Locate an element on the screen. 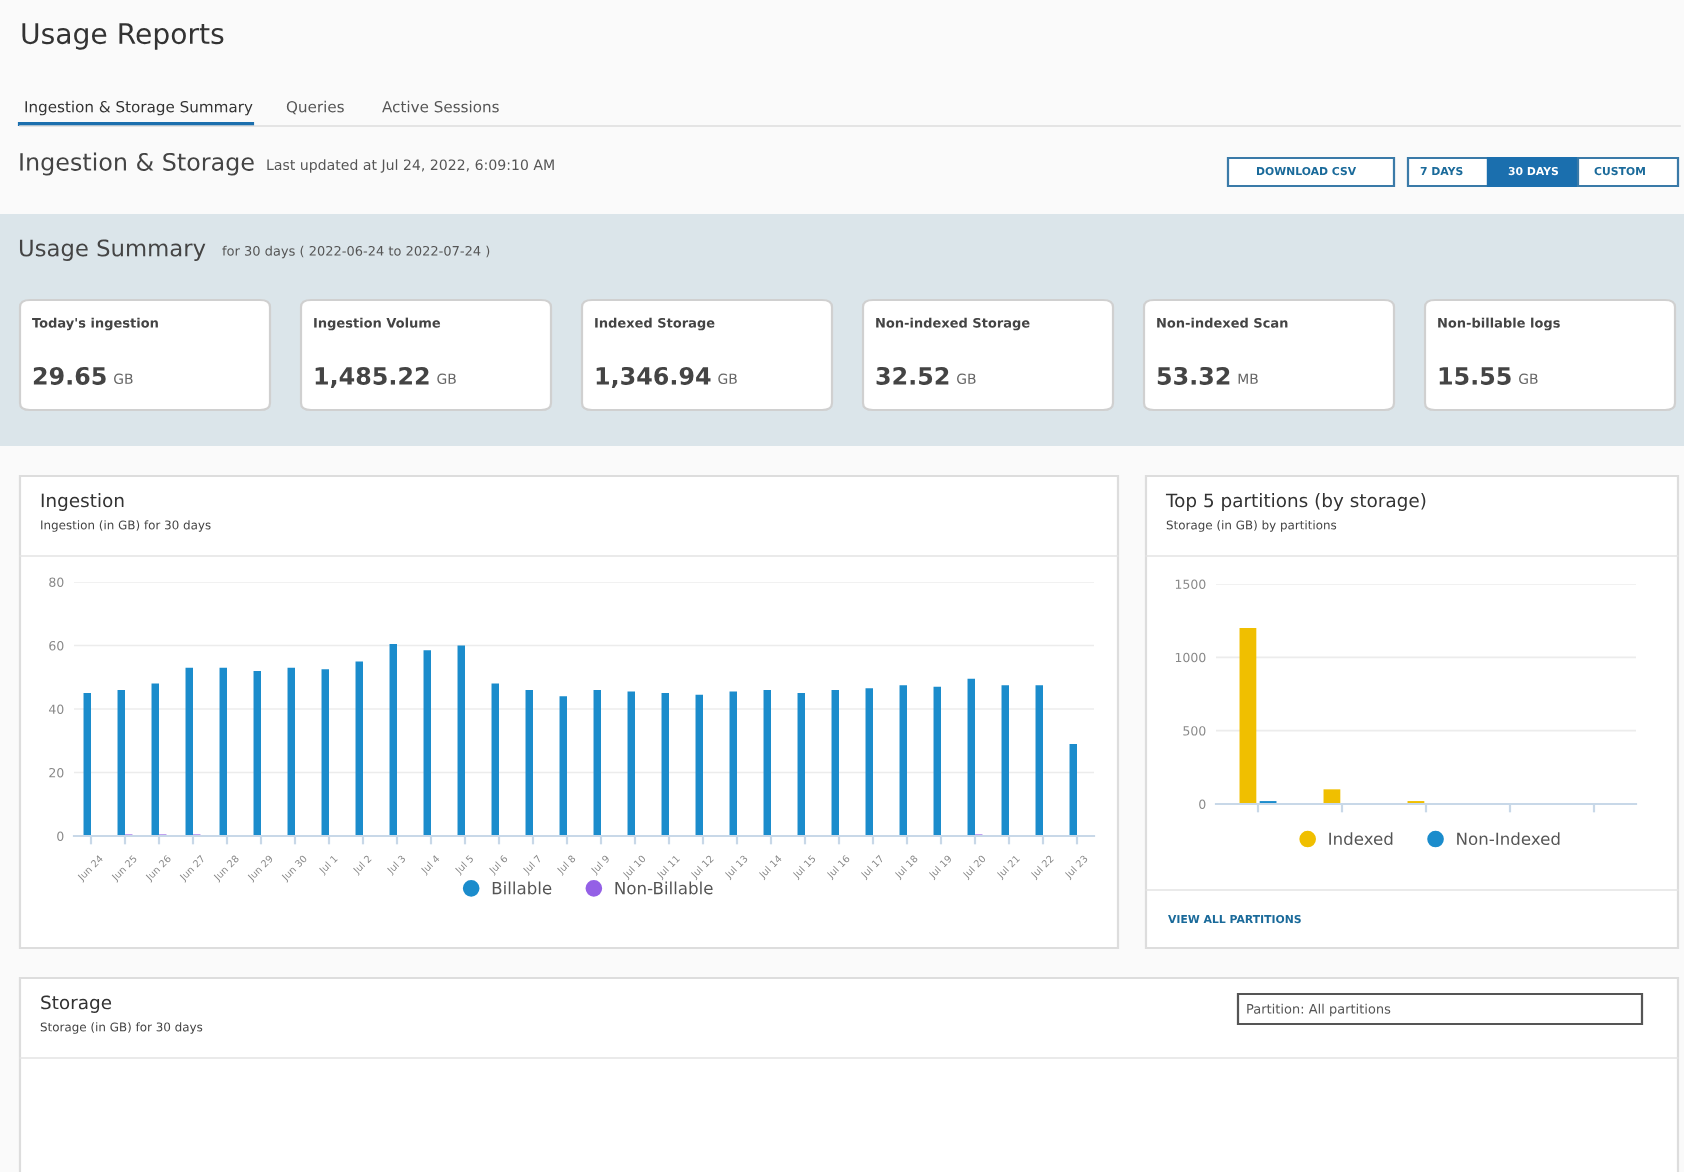 This screenshot has width=1684, height=1172. chart-title: Top 5 partitions (by storage) is located at coordinates (1295, 502).